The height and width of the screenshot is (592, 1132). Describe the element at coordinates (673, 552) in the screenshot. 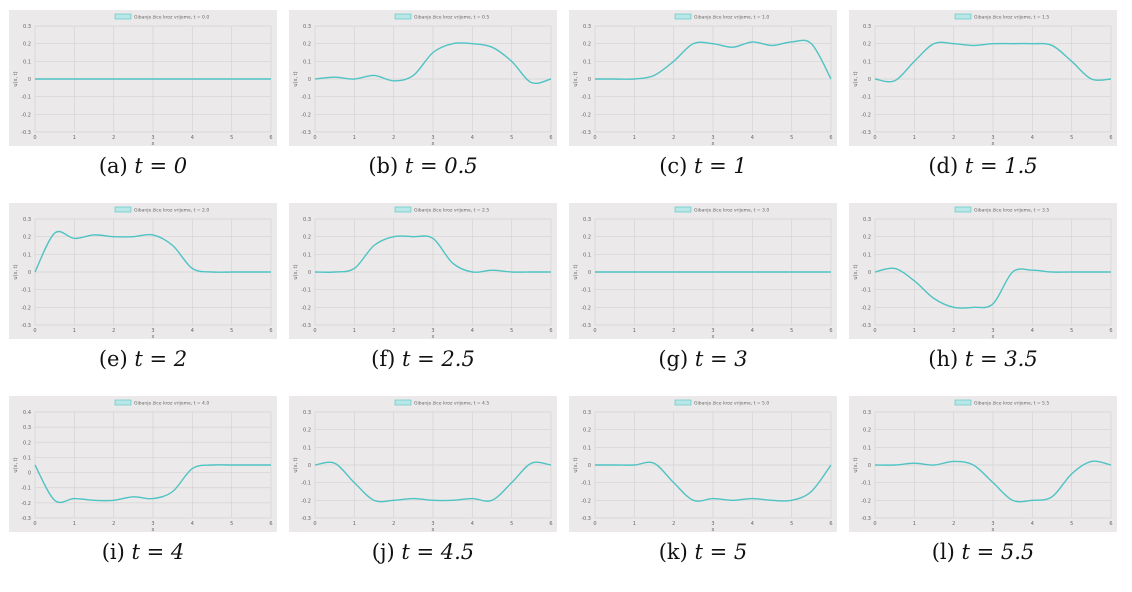

I see `caption-label: (k)` at that location.